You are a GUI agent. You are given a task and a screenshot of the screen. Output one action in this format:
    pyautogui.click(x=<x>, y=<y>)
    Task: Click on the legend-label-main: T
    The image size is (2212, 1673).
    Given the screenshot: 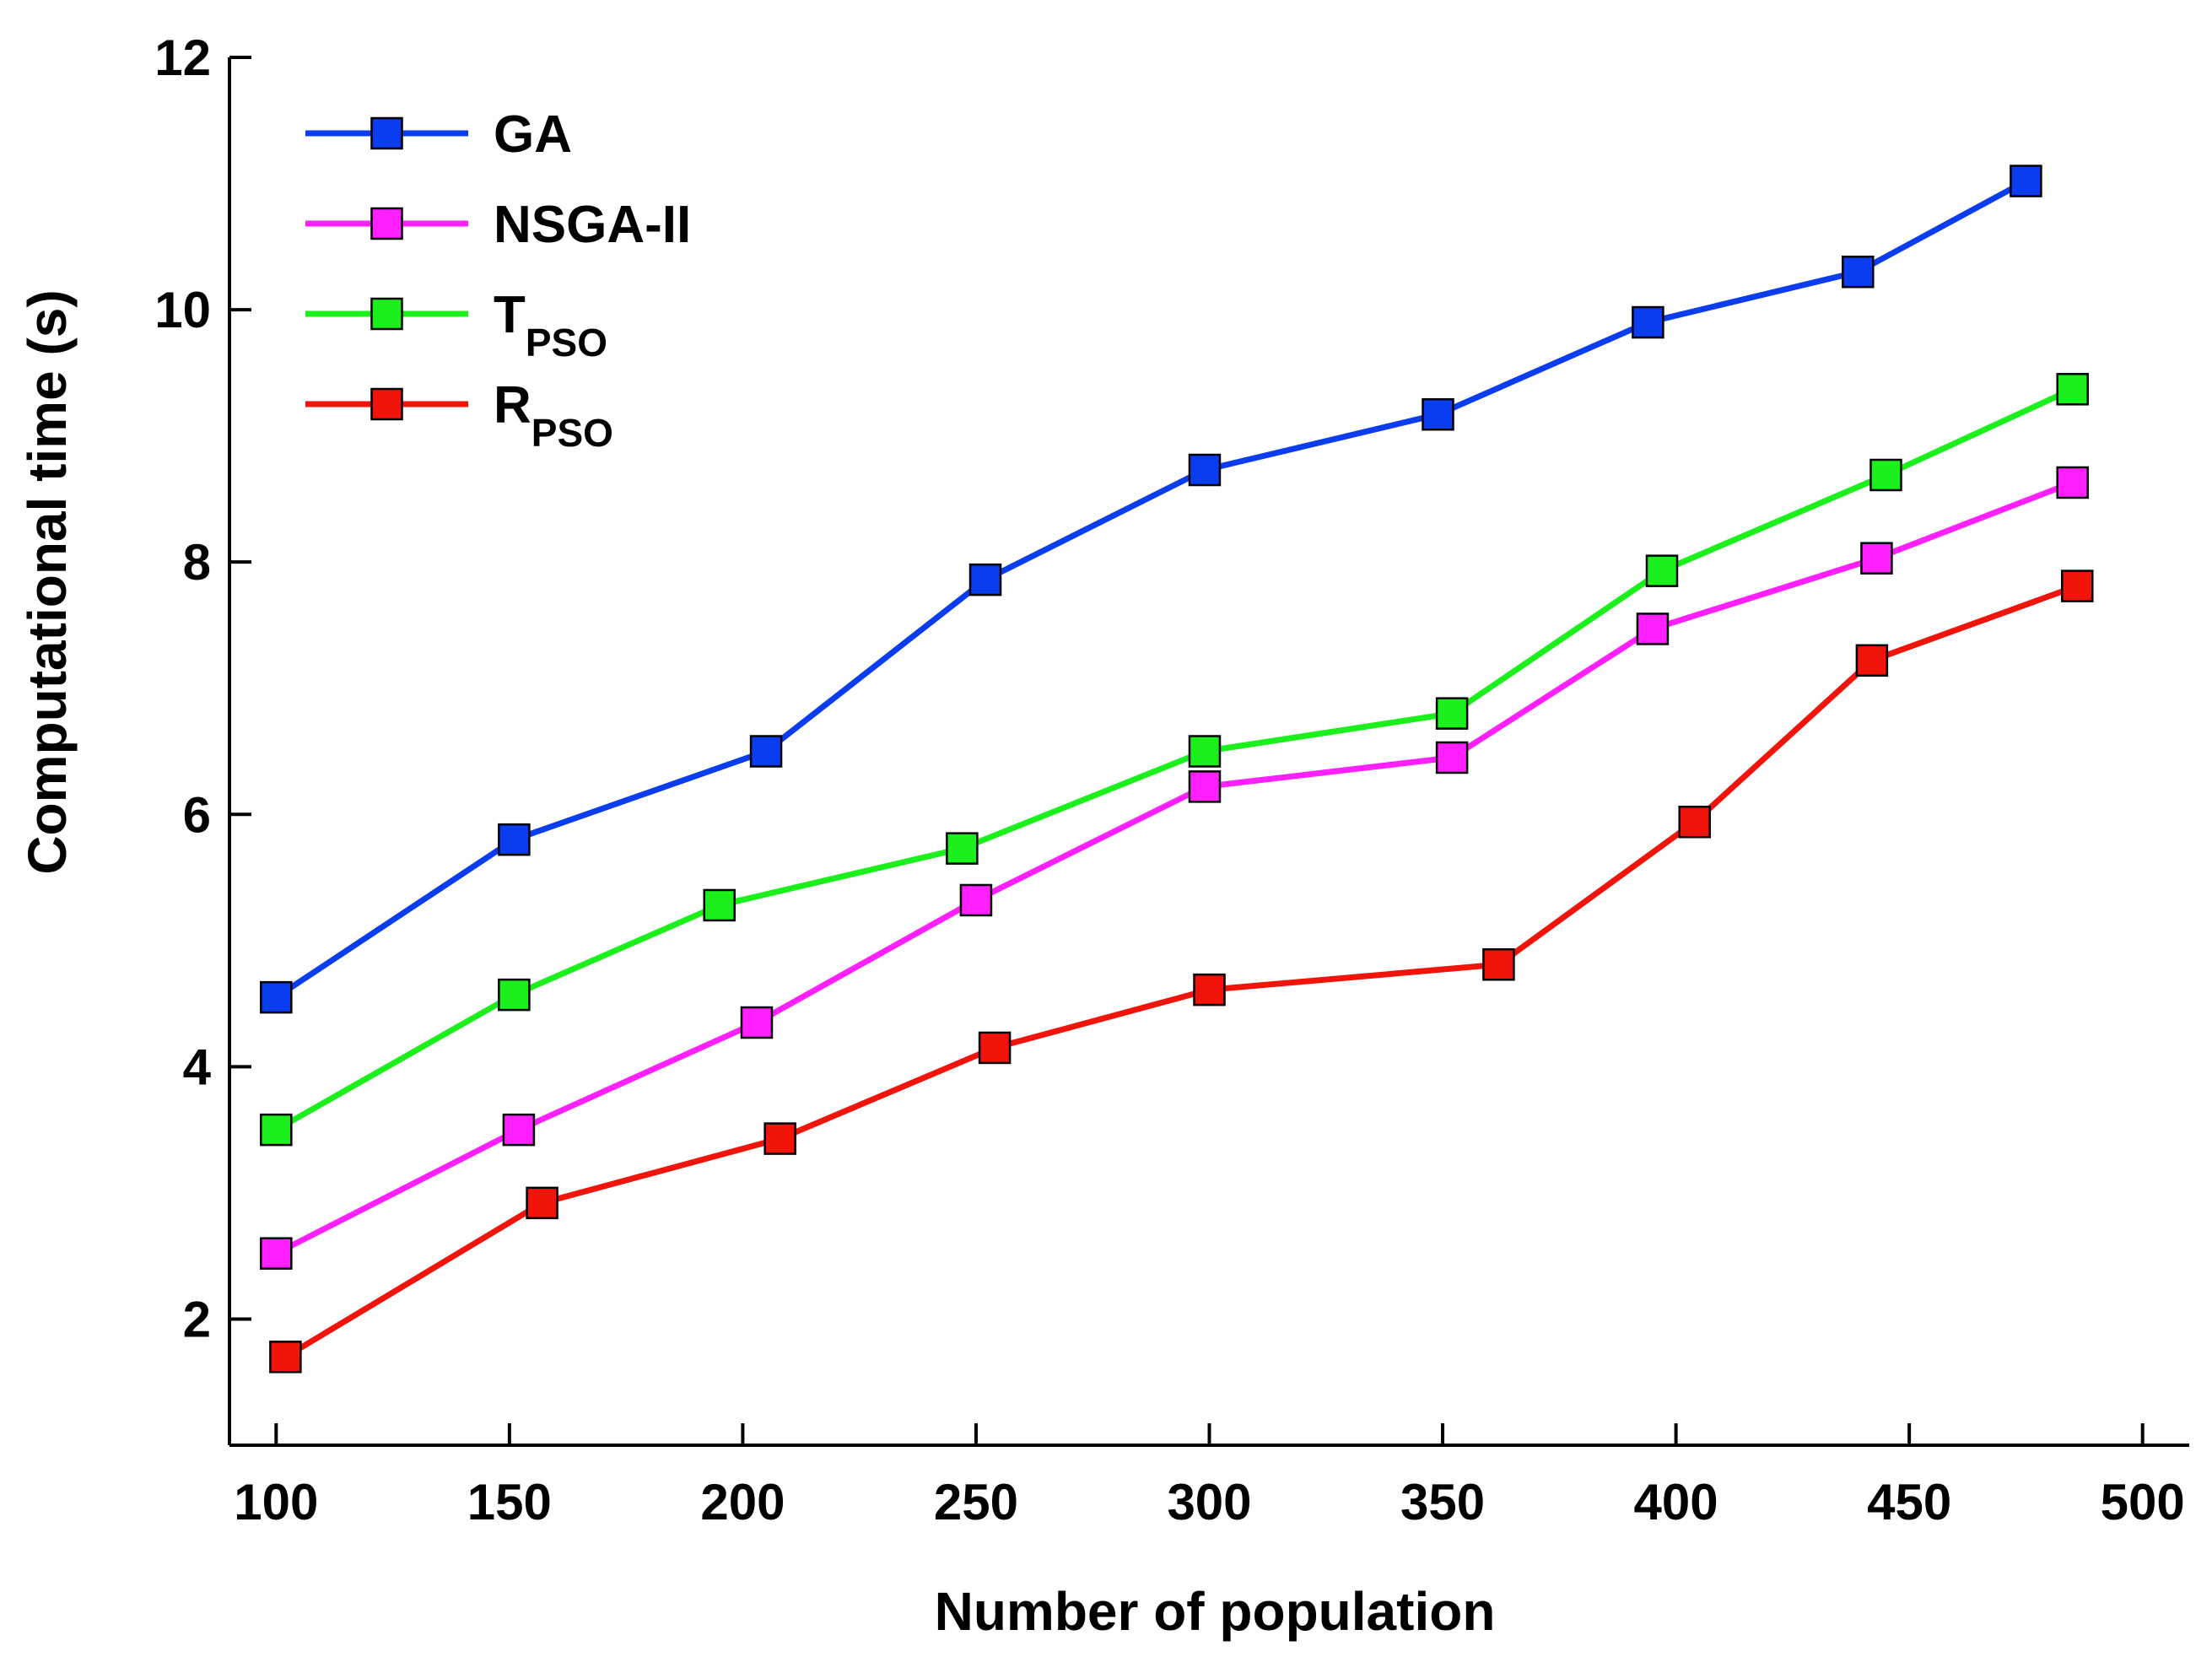 What is the action you would take?
    pyautogui.click(x=510, y=315)
    